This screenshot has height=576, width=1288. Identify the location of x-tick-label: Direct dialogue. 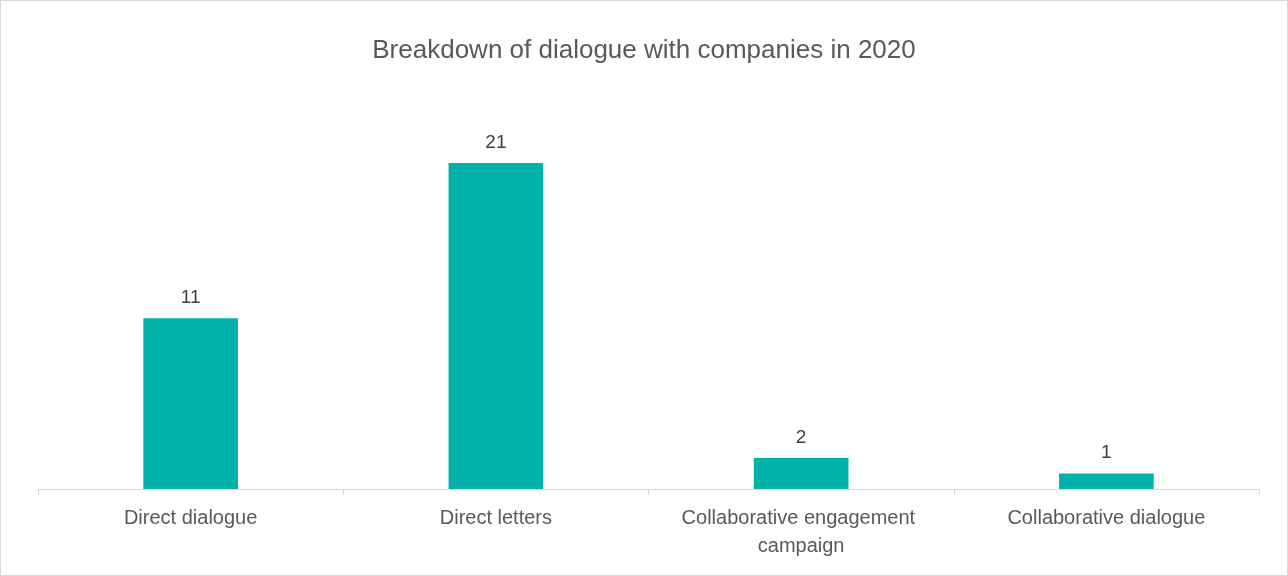
(190, 517).